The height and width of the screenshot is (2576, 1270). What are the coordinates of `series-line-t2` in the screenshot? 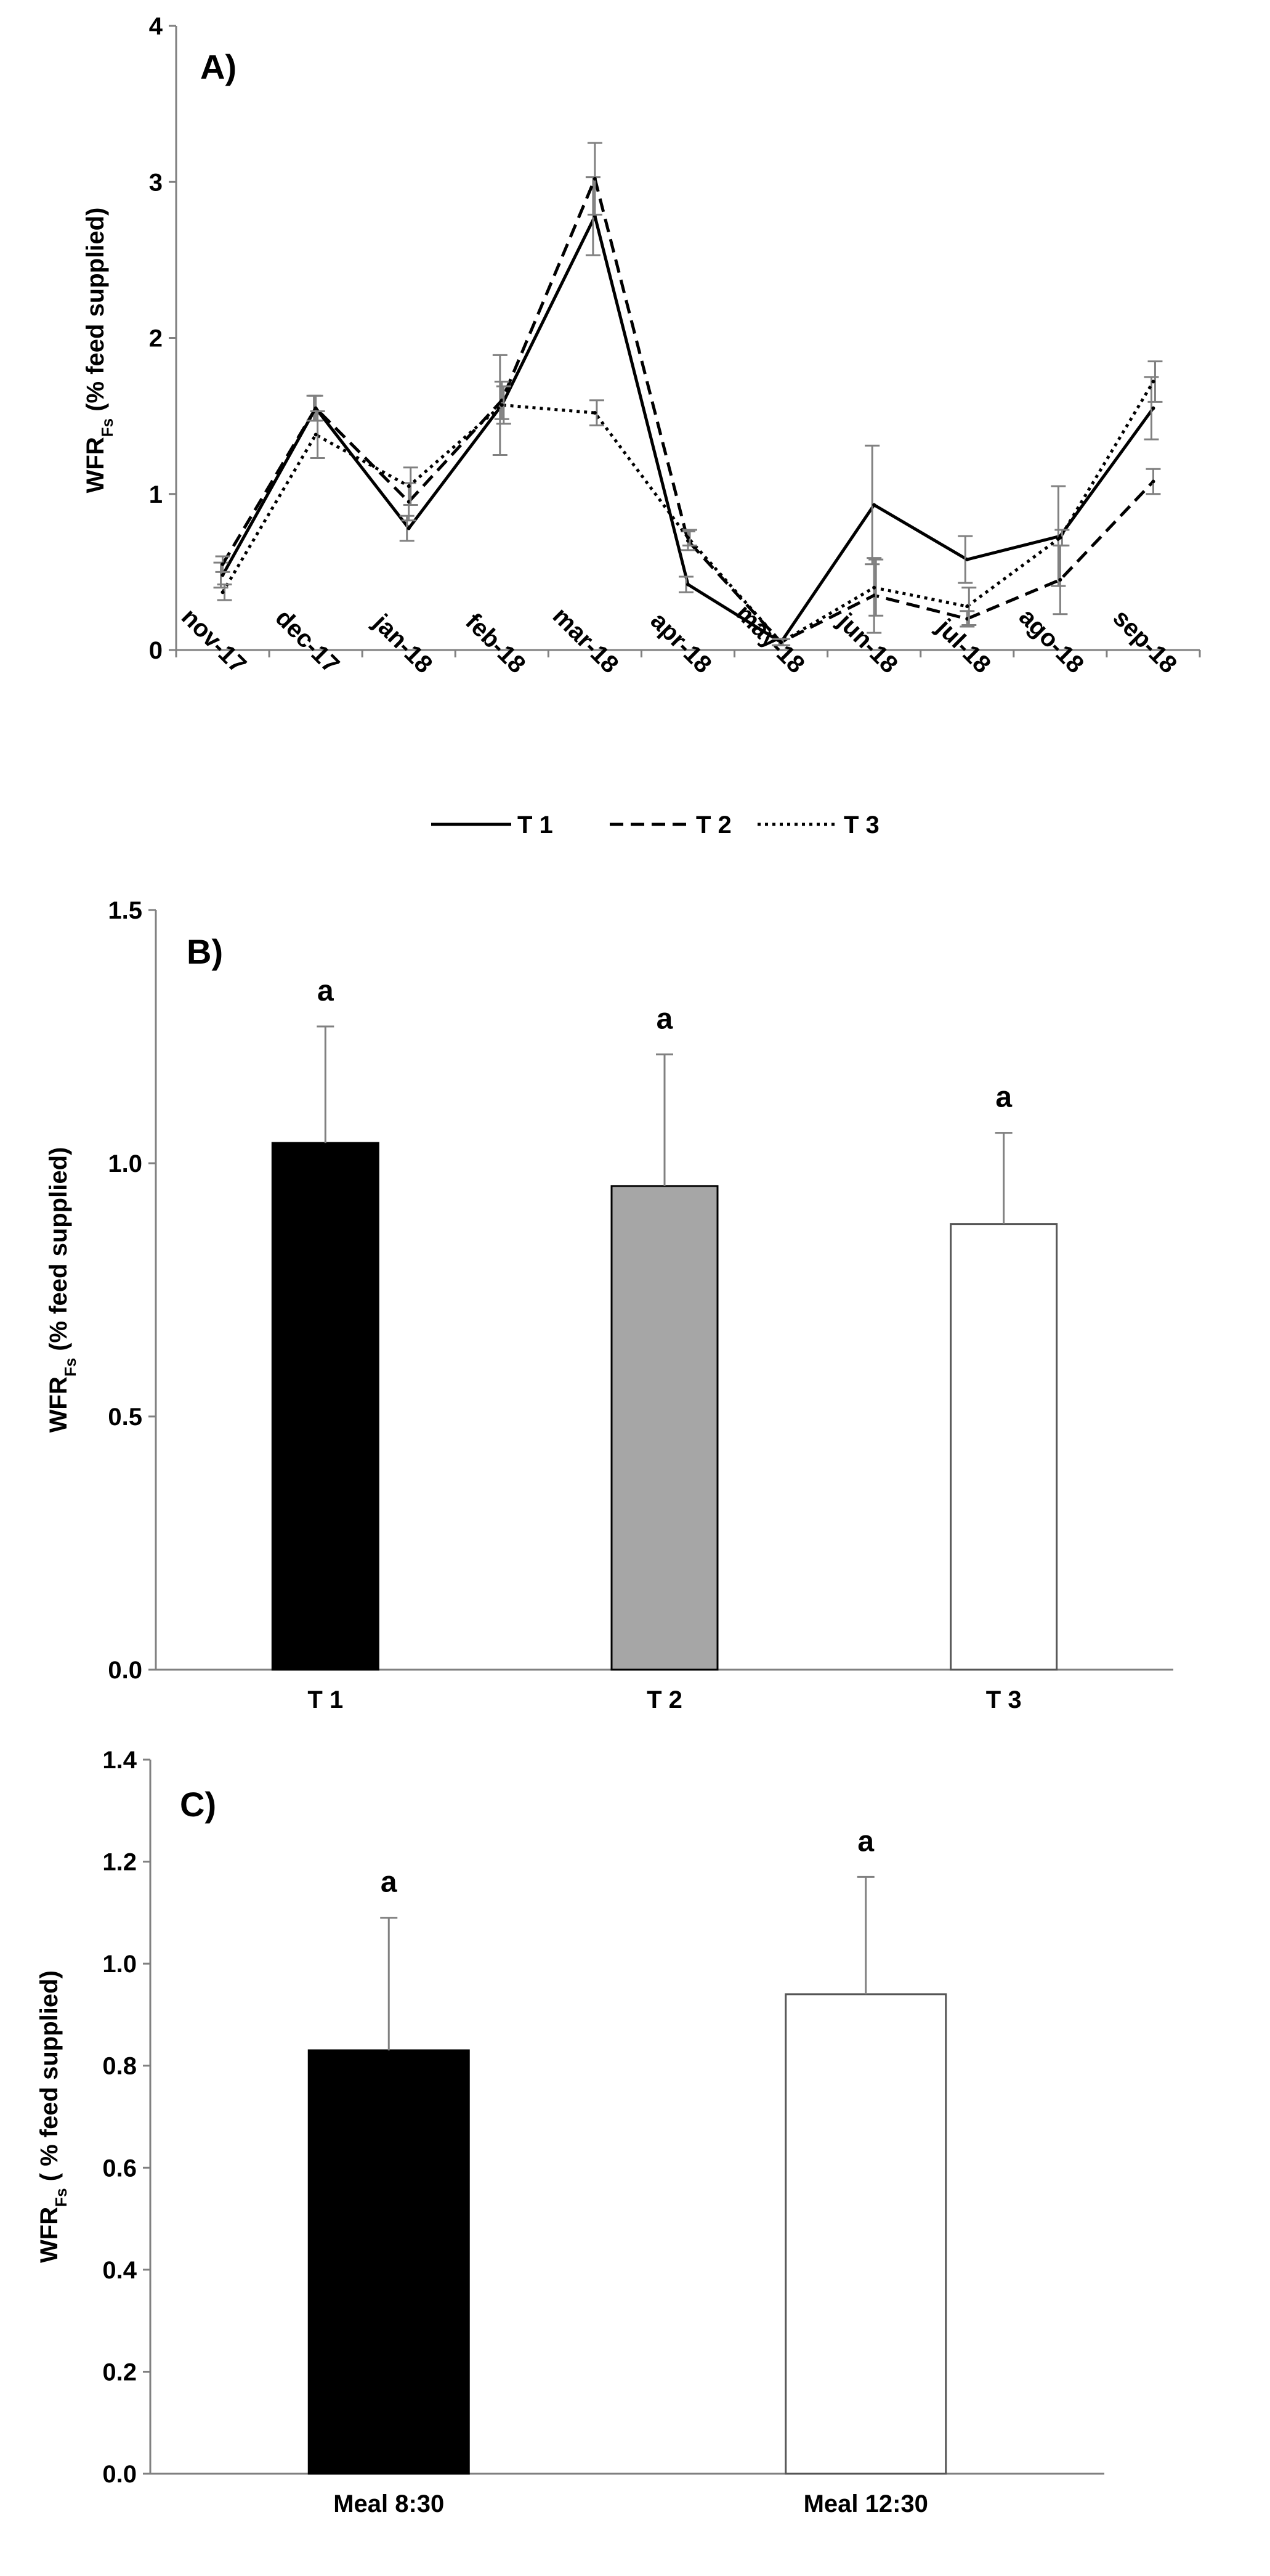 It's located at (688, 410).